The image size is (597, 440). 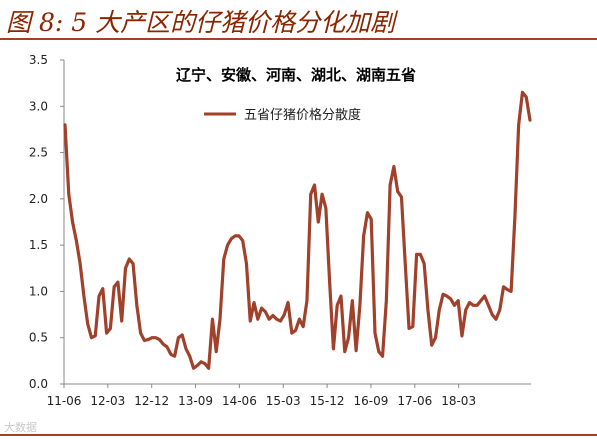 I want to click on x-tick-label: 17-06, so click(x=414, y=401).